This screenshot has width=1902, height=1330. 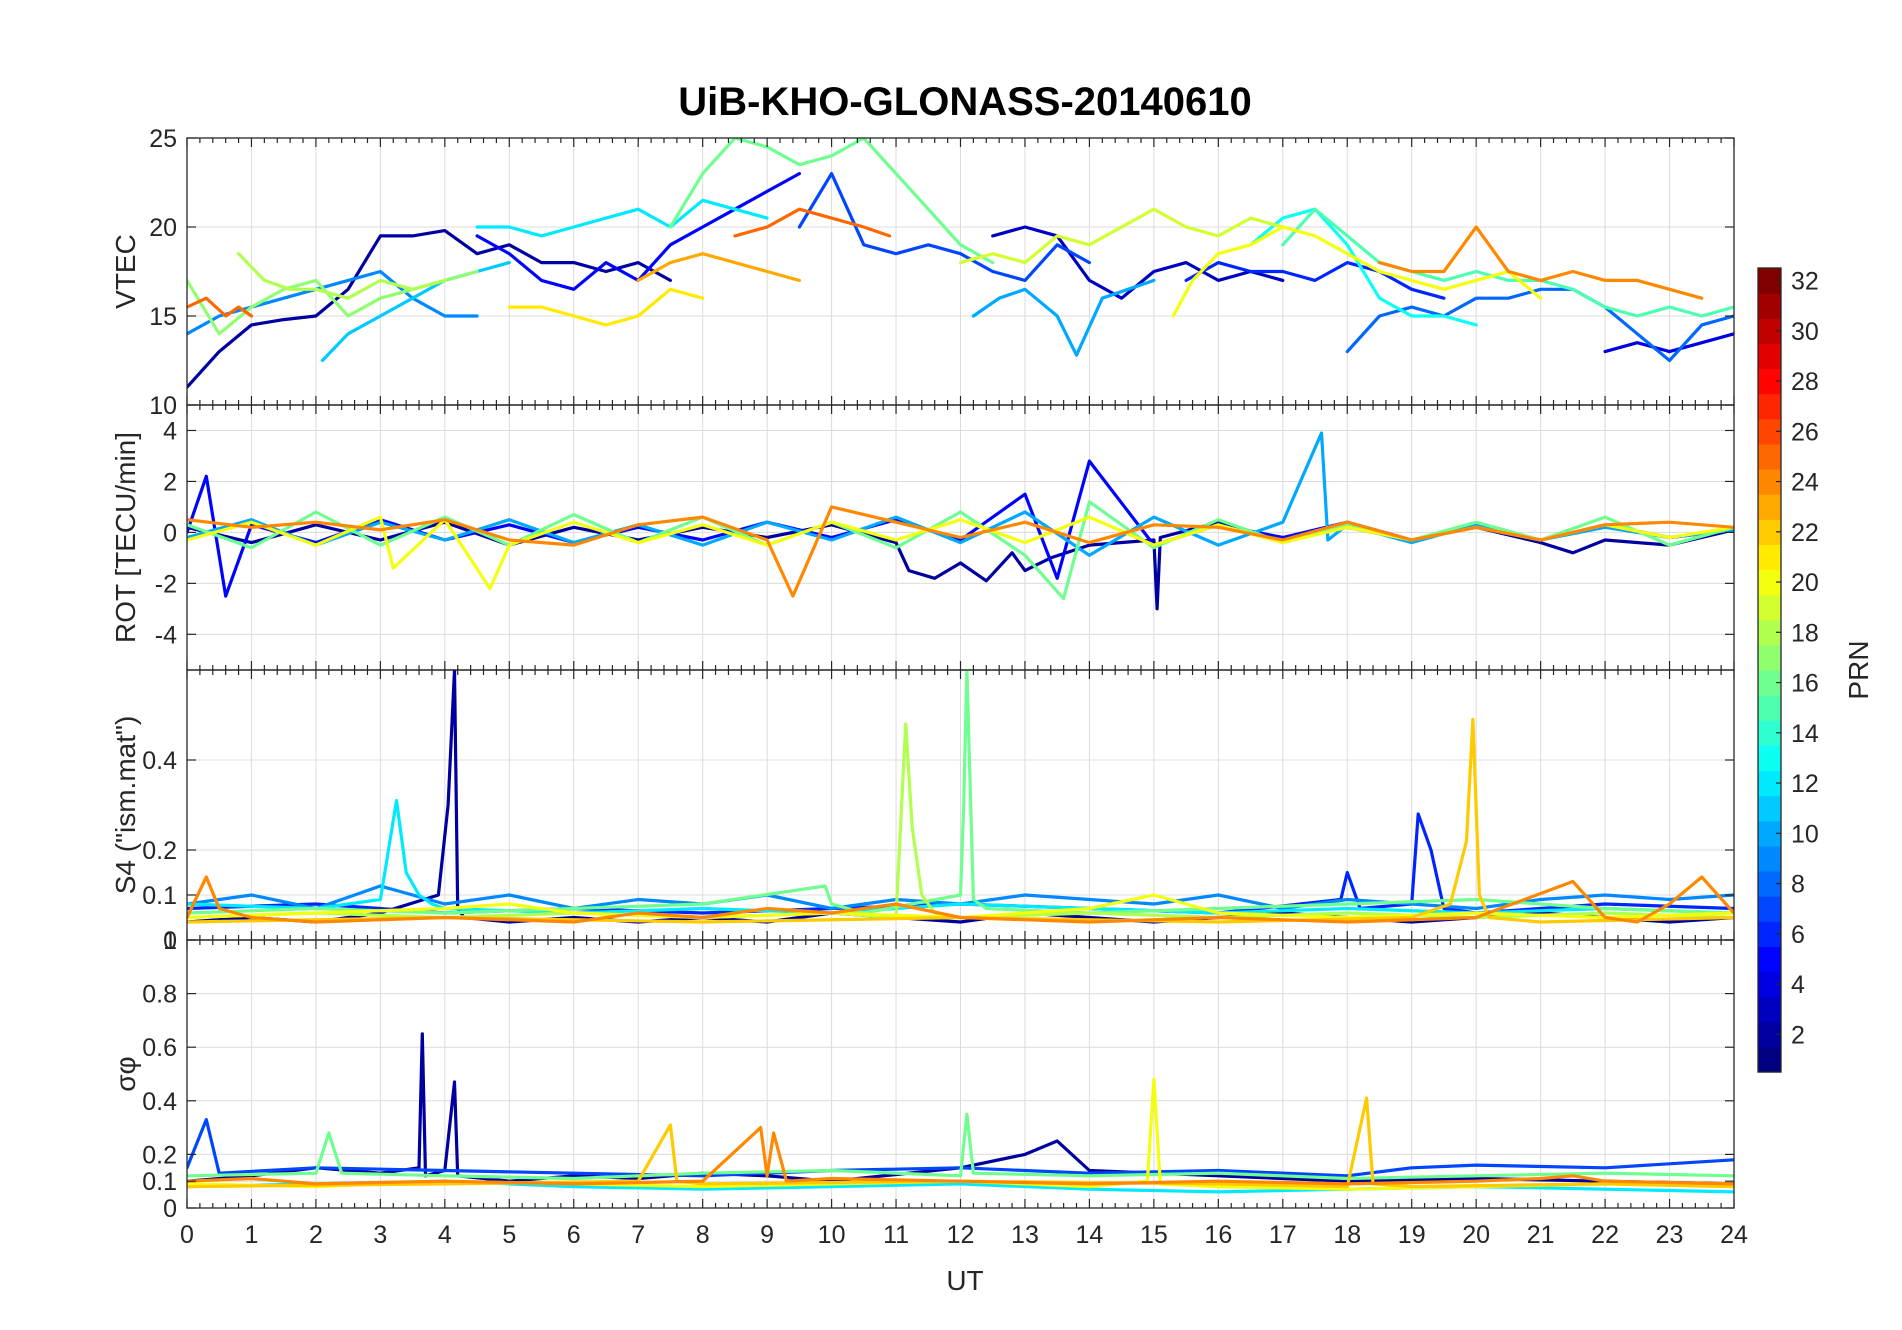 What do you see at coordinates (166, 584) in the screenshot?
I see `y-tick-label-rot: -2` at bounding box center [166, 584].